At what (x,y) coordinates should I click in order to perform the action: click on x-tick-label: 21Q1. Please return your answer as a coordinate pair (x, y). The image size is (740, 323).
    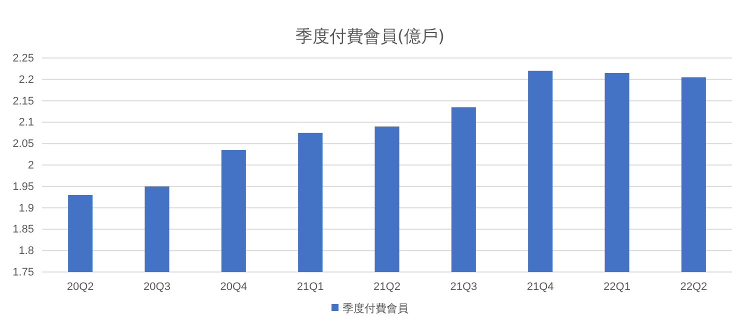
    Looking at the image, I should click on (310, 286).